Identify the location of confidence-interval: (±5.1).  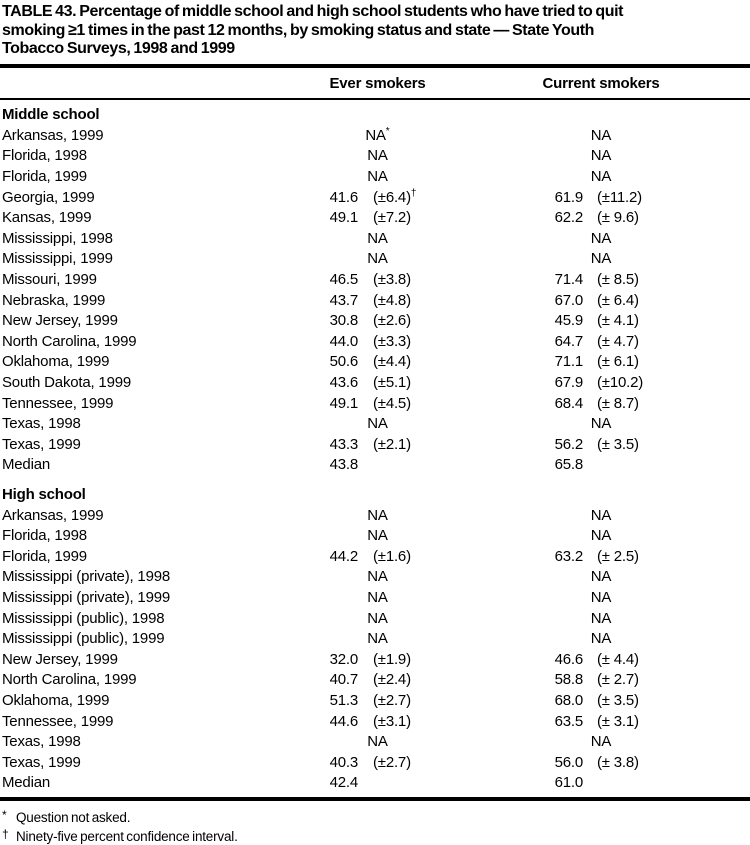
(392, 383).